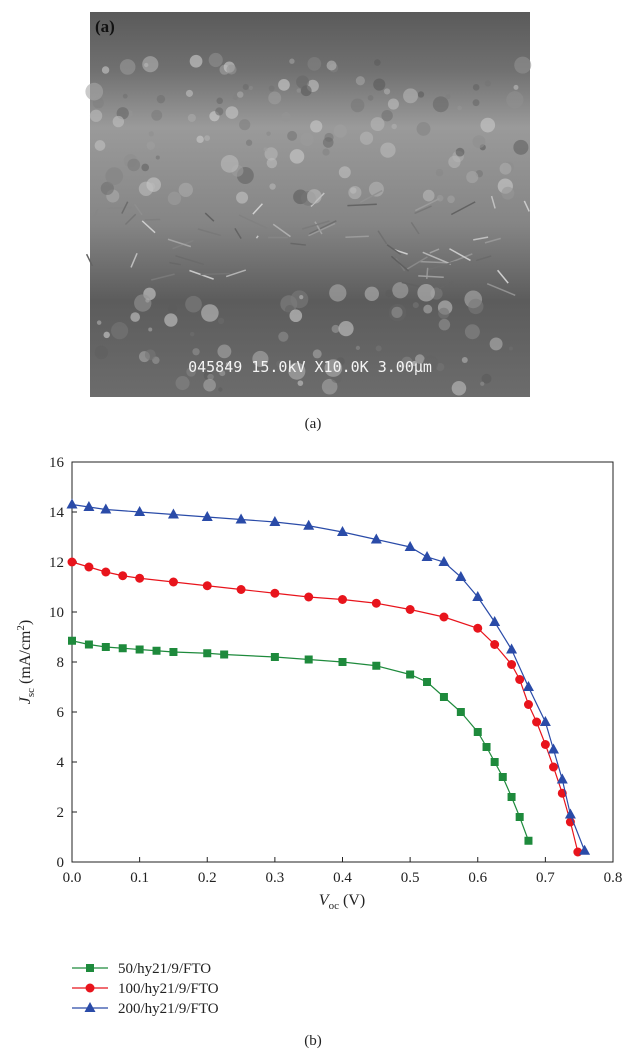 The width and height of the screenshot is (626, 1060). Describe the element at coordinates (275, 878) in the screenshot. I see `x-tick-label: 0.3` at that location.